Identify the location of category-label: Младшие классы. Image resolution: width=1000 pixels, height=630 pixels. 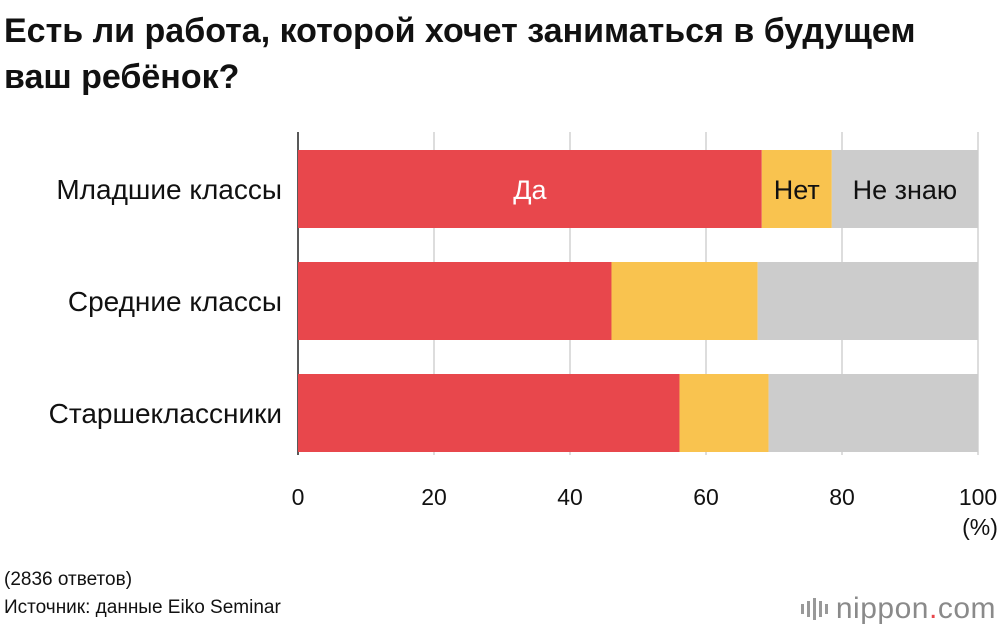
(169, 189).